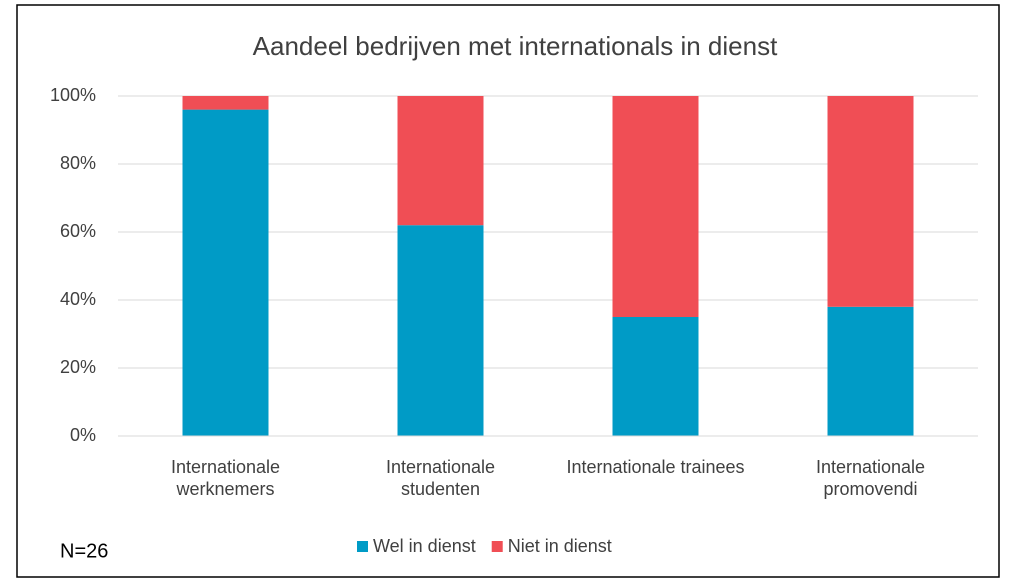  I want to click on legend-label: Niet in dienst, so click(560, 546).